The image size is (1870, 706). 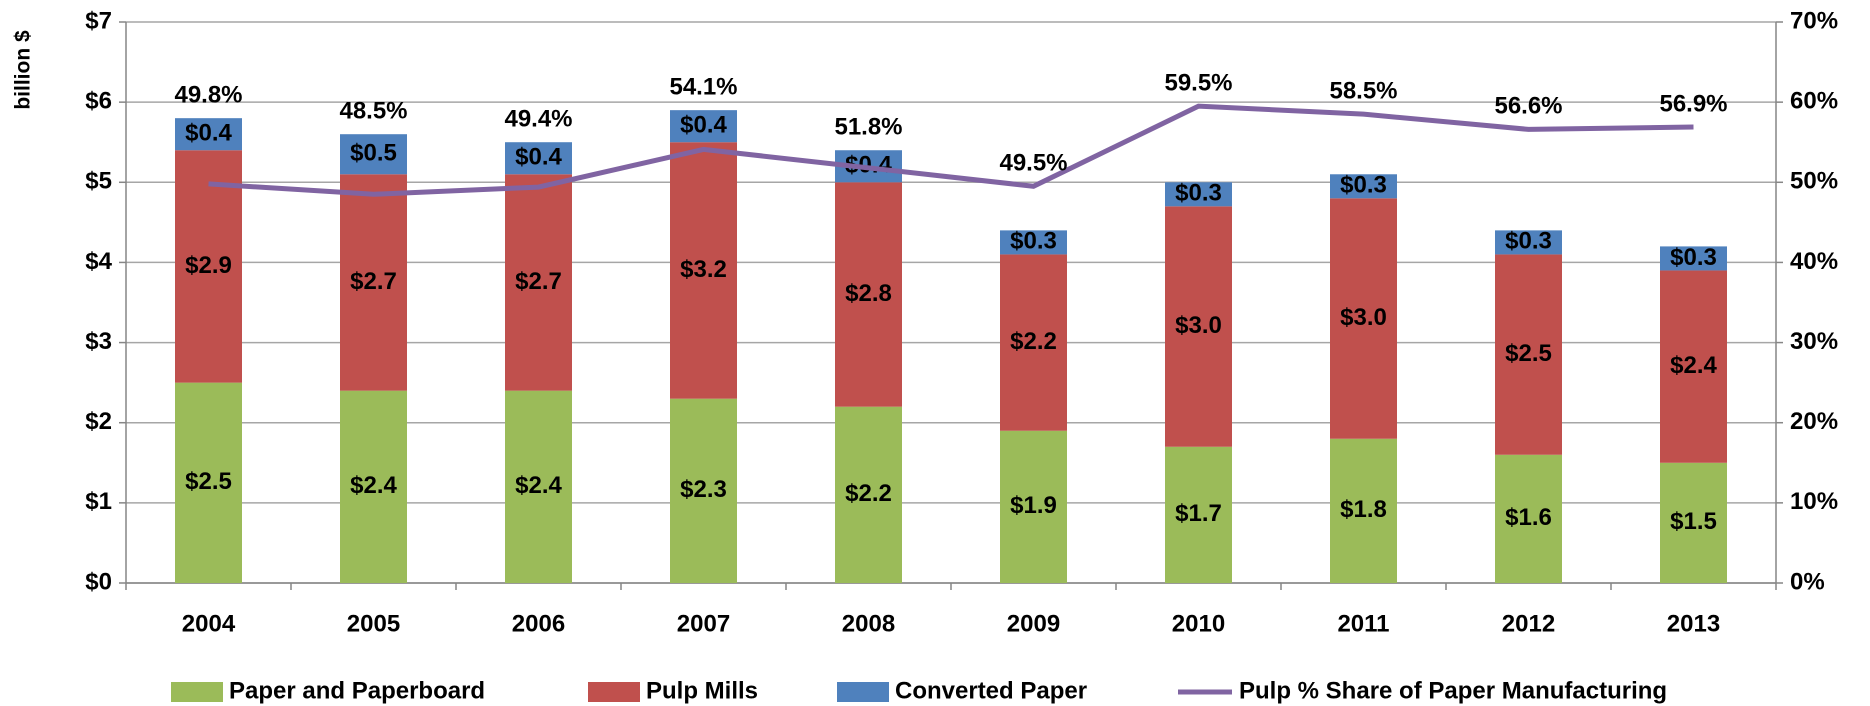 I want to click on y2-tick-label: 10%, so click(x=1814, y=501).